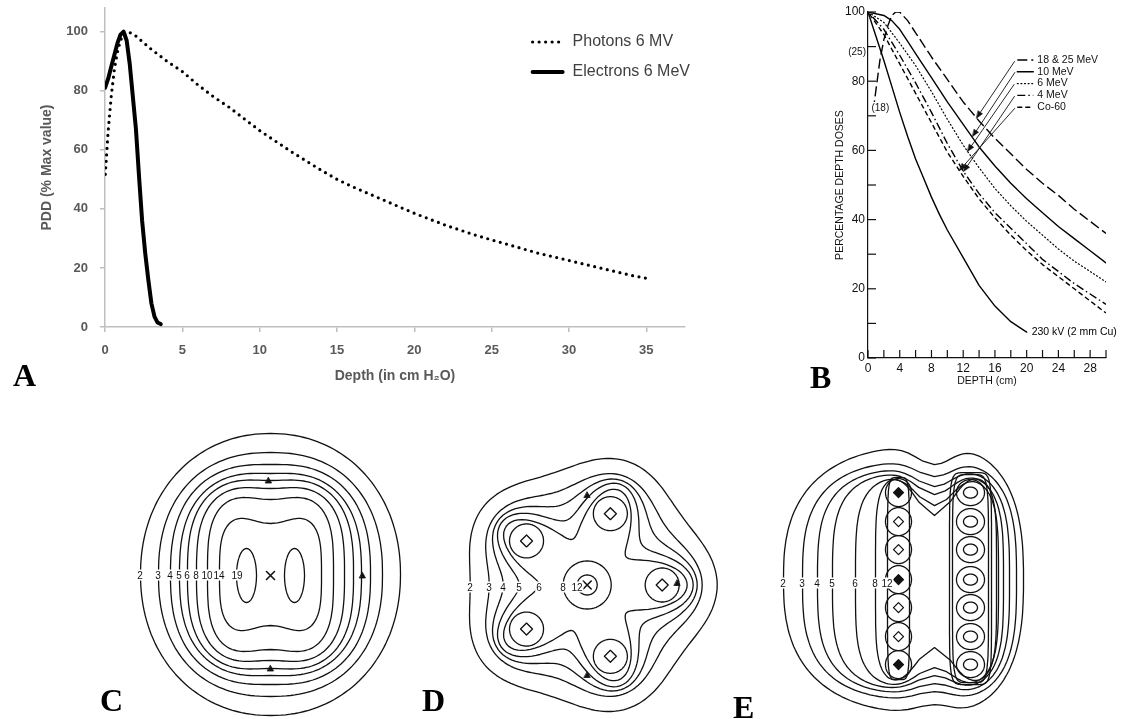 Image resolution: width=1128 pixels, height=719 pixels. What do you see at coordinates (105, 350) in the screenshot?
I see `x-tick-label: 0` at bounding box center [105, 350].